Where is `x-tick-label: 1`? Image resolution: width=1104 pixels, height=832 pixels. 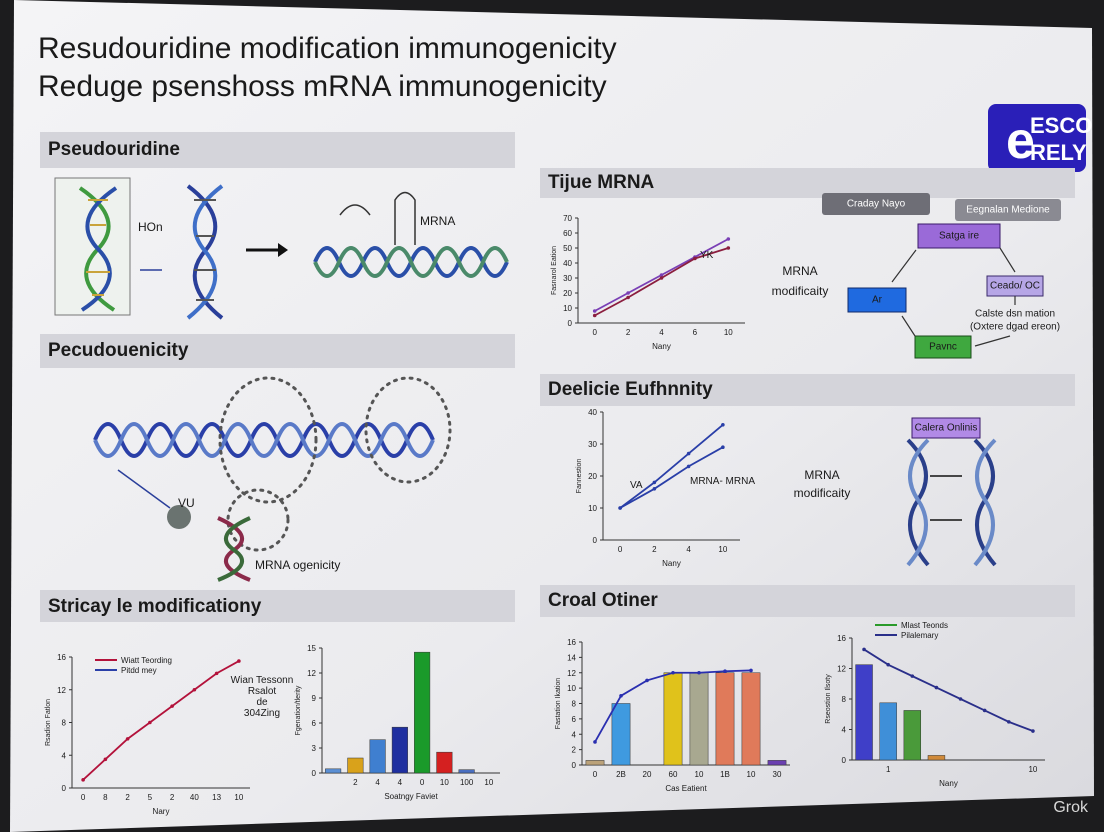
x-tick-label: 1 is located at coordinates (888, 769).